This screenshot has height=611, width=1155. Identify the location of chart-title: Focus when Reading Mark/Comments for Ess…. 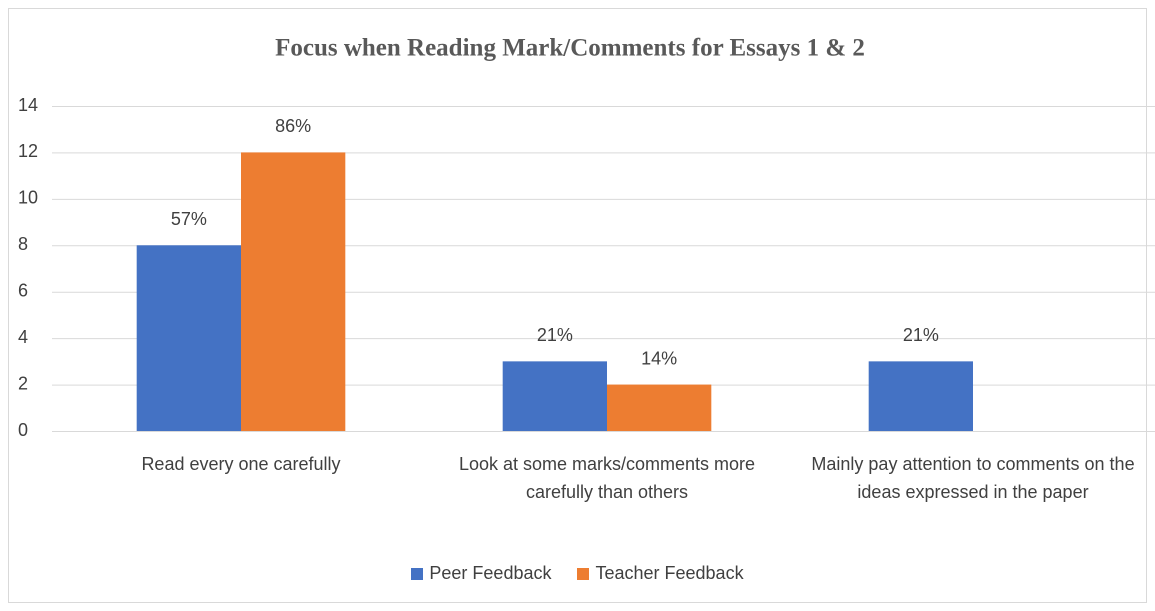
(570, 48).